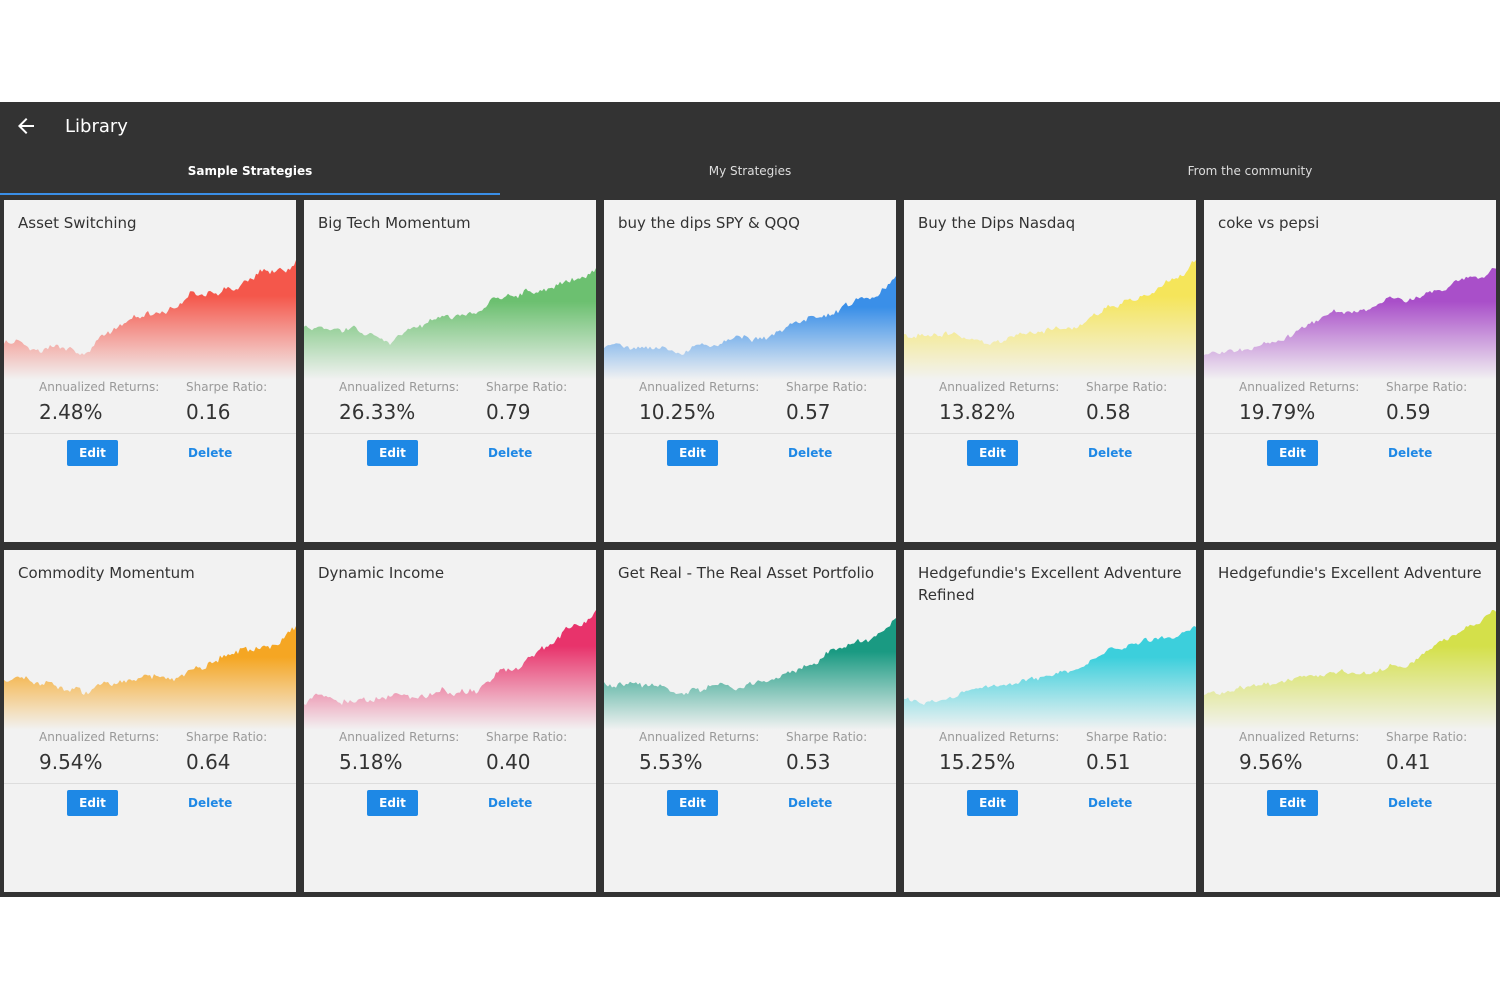 The width and height of the screenshot is (1500, 1000). Describe the element at coordinates (96, 126) in the screenshot. I see `page-title: Library` at that location.